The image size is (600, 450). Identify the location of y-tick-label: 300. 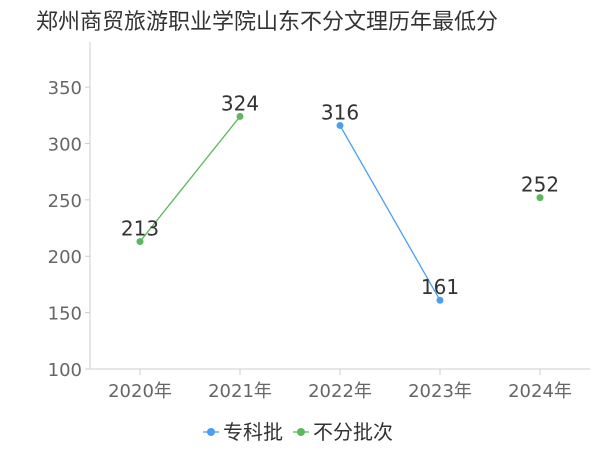
(65, 144).